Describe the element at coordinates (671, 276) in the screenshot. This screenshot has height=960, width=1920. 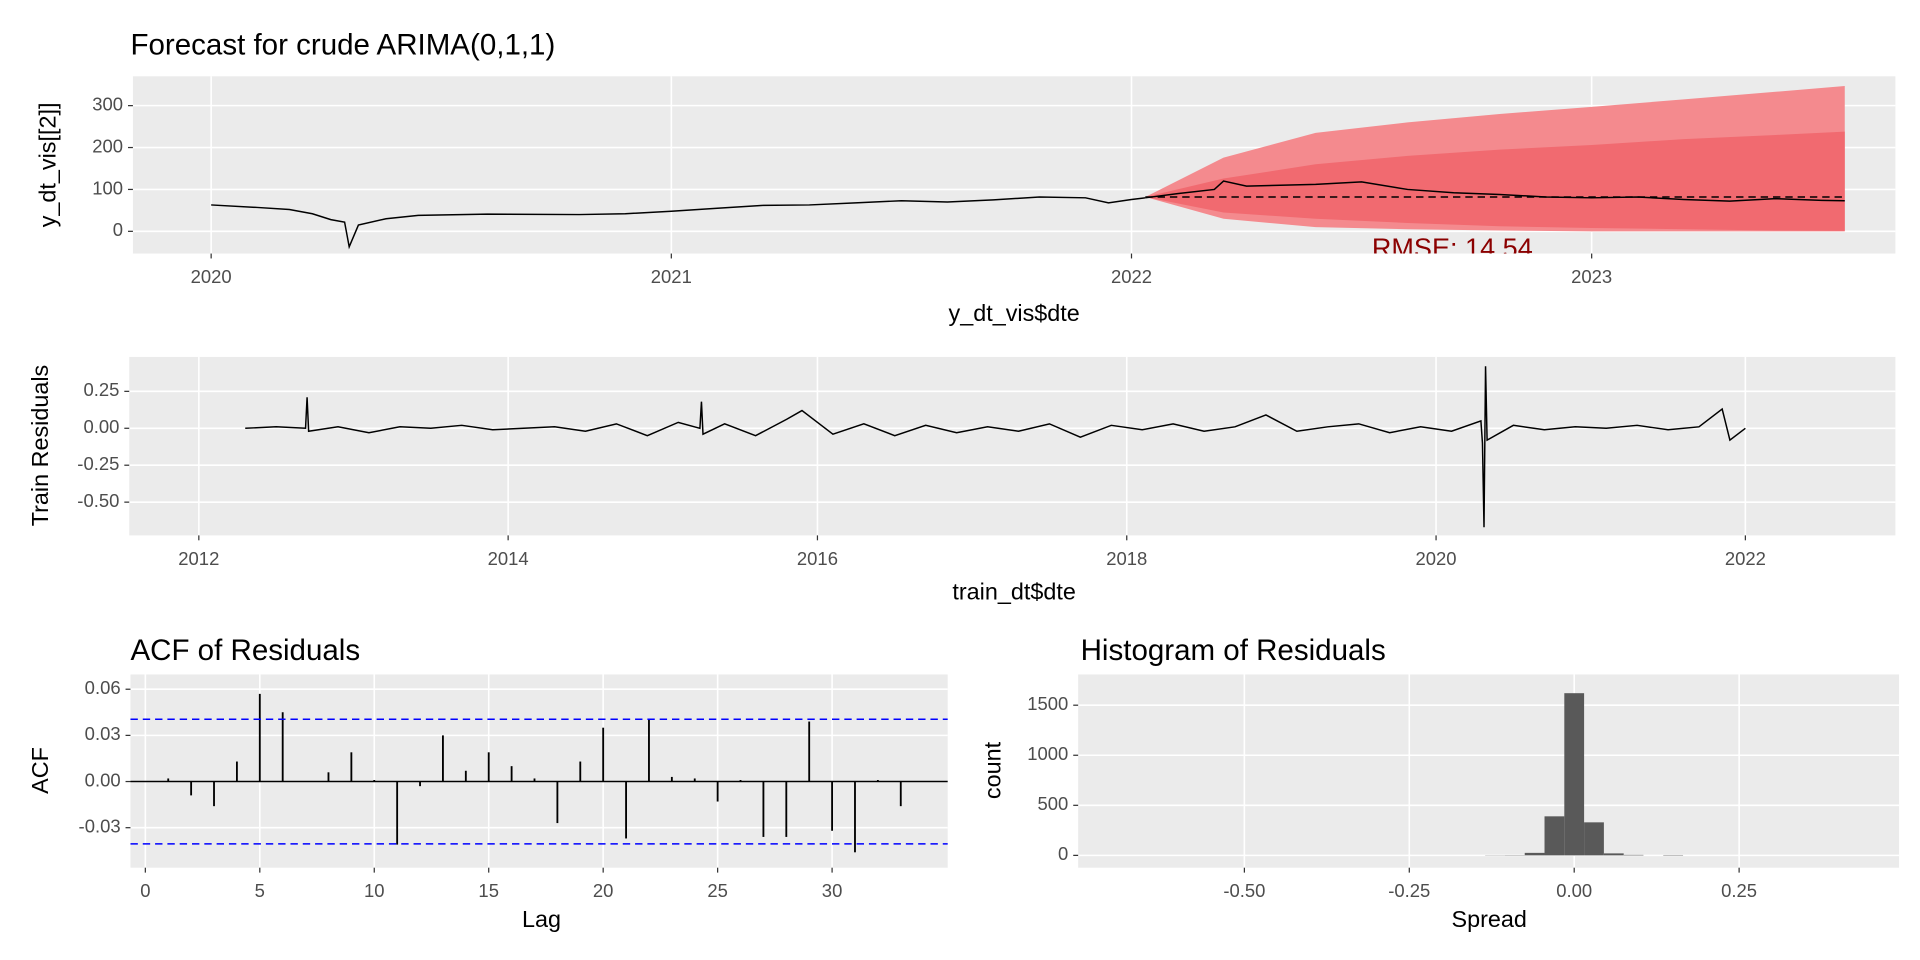
I see `x-tick-label: 2021` at that location.